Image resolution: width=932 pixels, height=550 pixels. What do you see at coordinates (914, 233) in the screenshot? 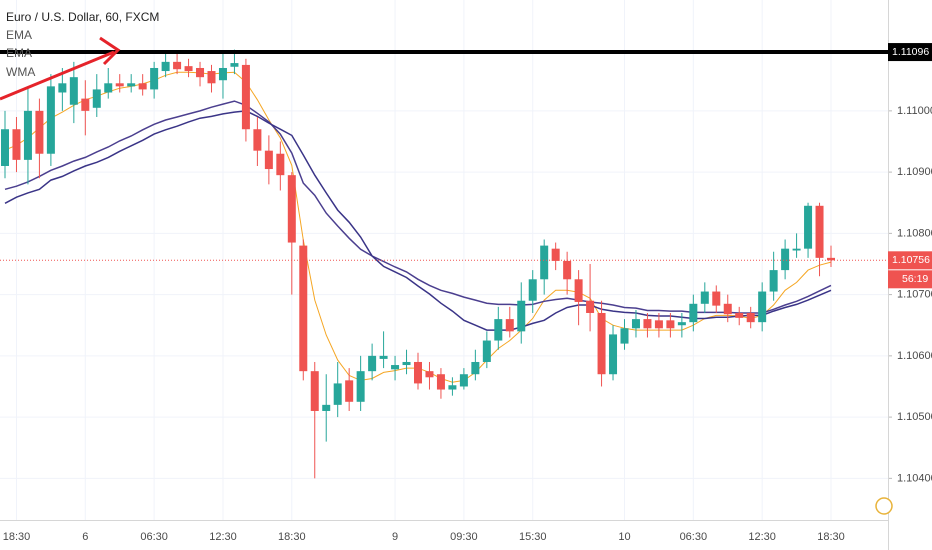
I see `y-tick-label: 1.10800` at bounding box center [914, 233].